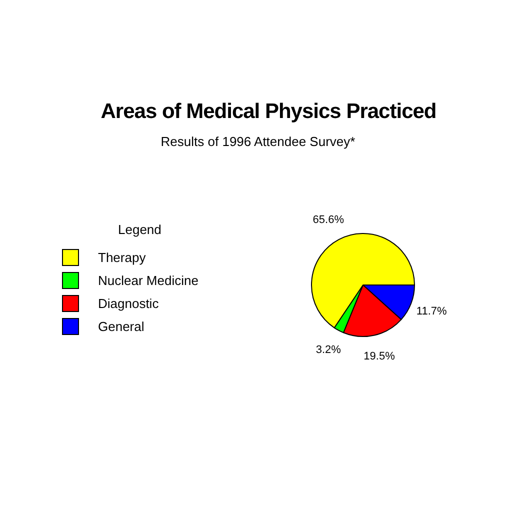  I want to click on chart-title: Areas of Medical Physics Practiced, so click(269, 112).